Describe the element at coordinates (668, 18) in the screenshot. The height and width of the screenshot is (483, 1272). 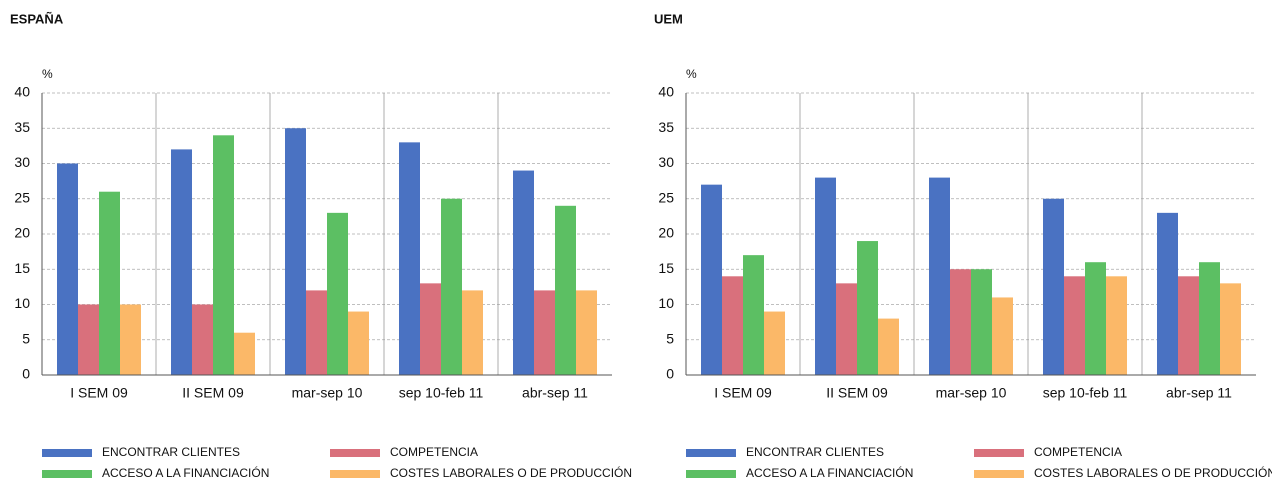
I see `chart-title: UEM` at that location.